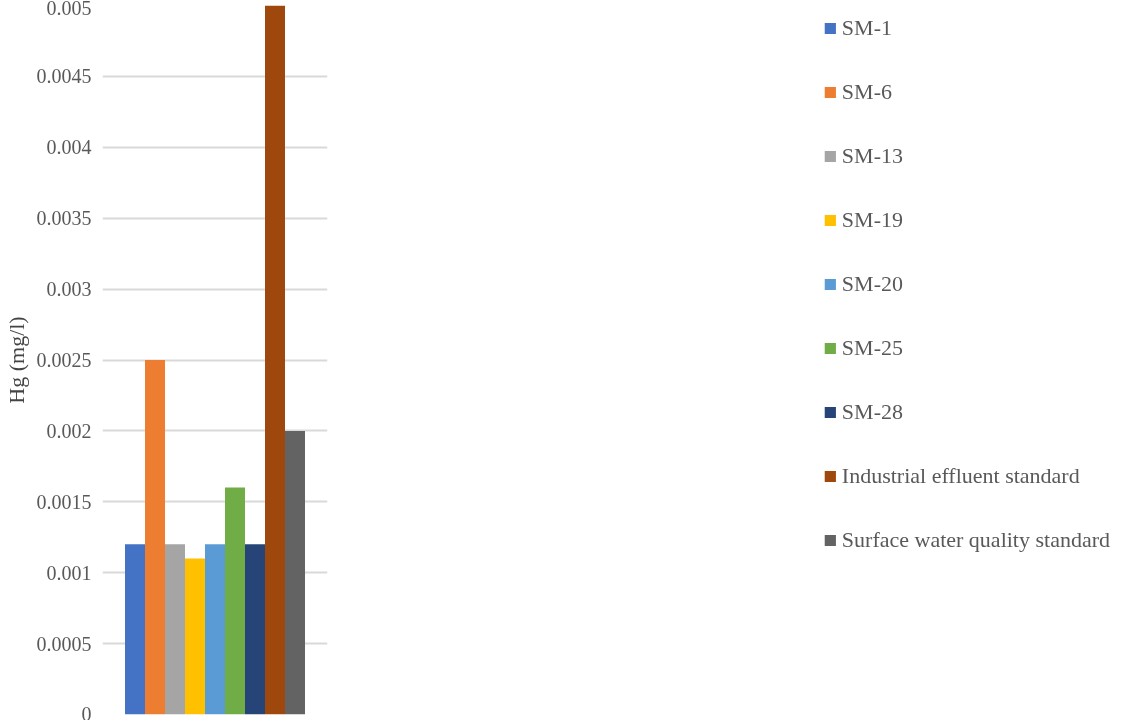 The image size is (1124, 724). I want to click on y-tick-label: 0.004, so click(69, 147).